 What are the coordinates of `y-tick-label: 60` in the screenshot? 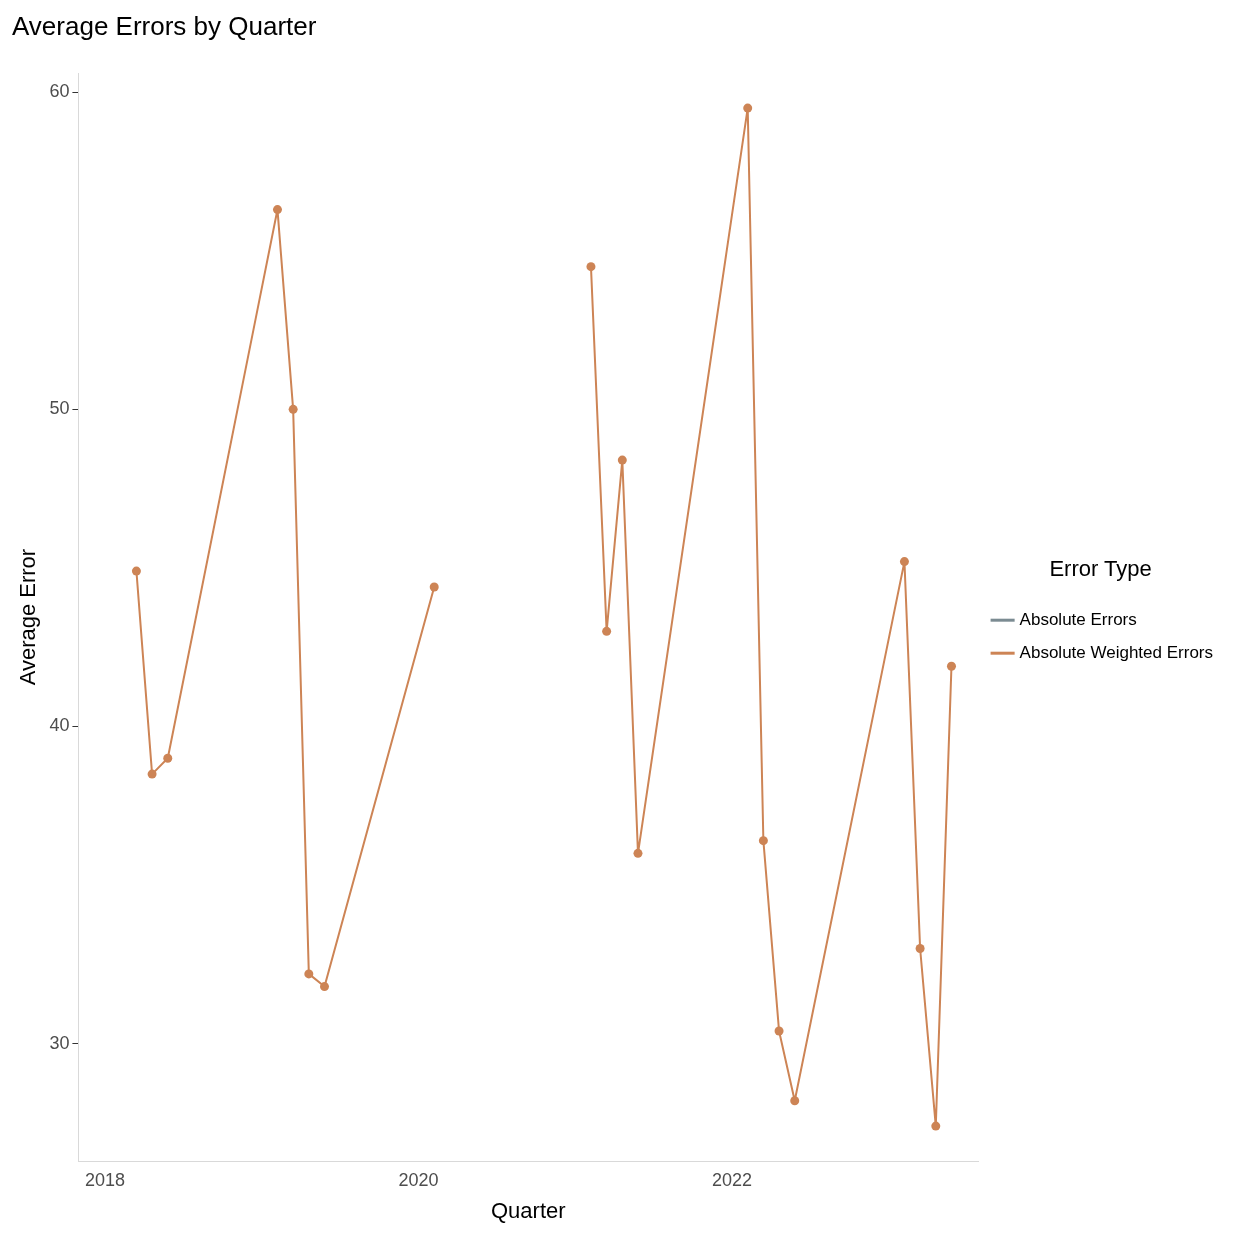 It's located at (59, 91).